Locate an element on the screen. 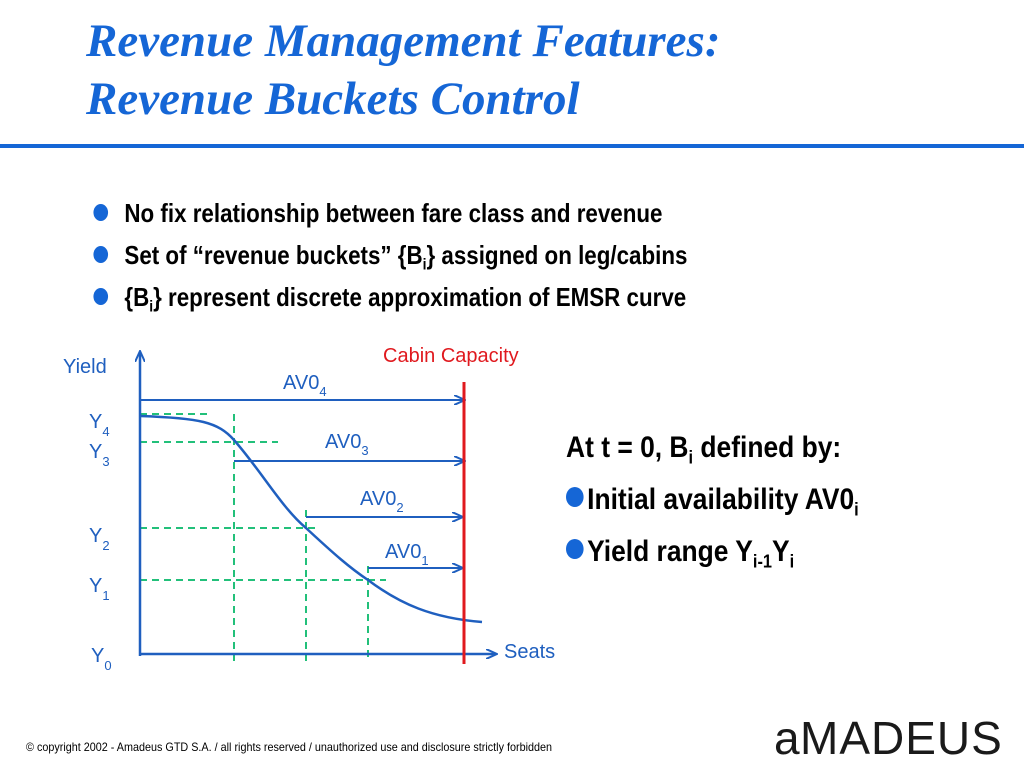 The image size is (1024, 768). svg-text: a is located at coordinates (787, 738).